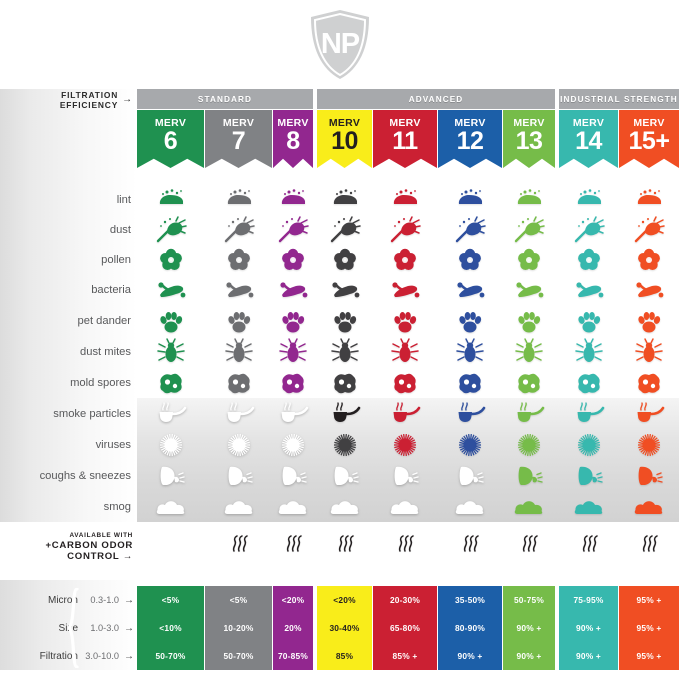 This screenshot has height=679, width=679. I want to click on metric-range-size: 1.0-3.0 →, so click(107, 628).